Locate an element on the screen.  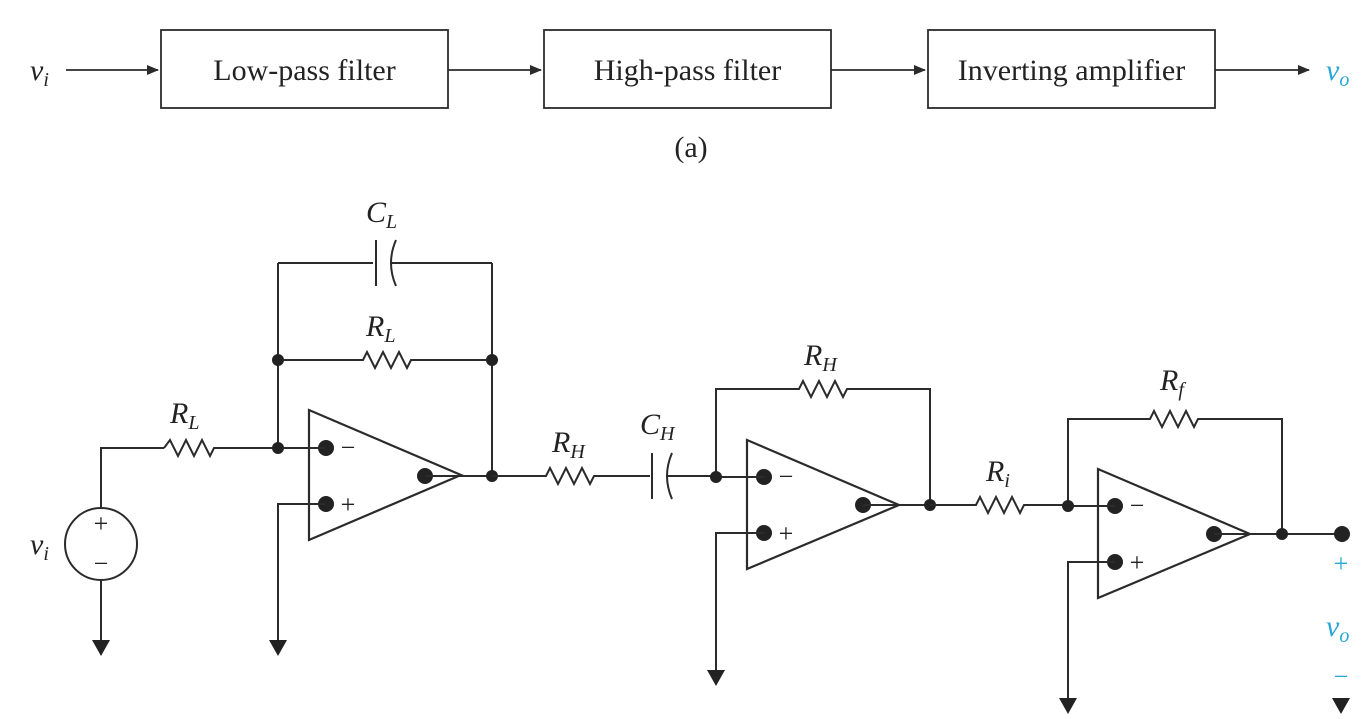
resistor-rl-input: RL is located at coordinates (221, 426).